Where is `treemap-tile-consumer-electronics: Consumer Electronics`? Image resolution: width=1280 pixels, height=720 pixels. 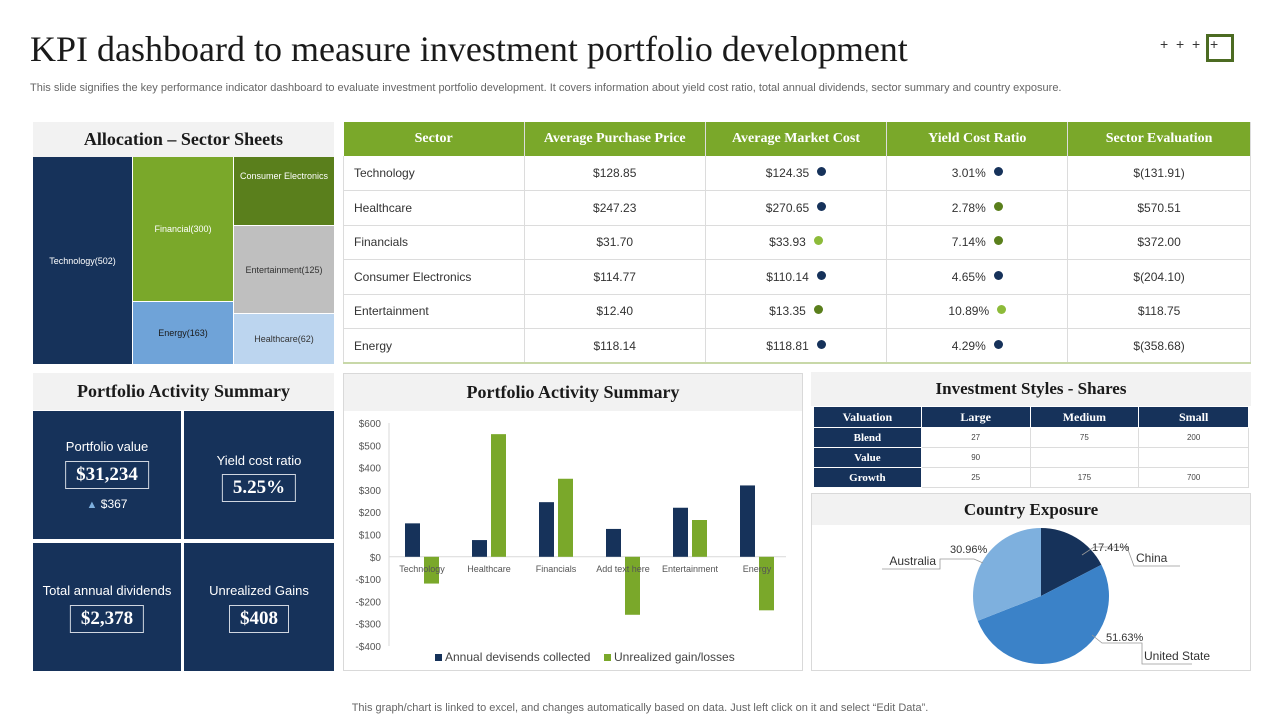
treemap-tile-consumer-electronics: Consumer Electronics is located at coordinates (284, 191).